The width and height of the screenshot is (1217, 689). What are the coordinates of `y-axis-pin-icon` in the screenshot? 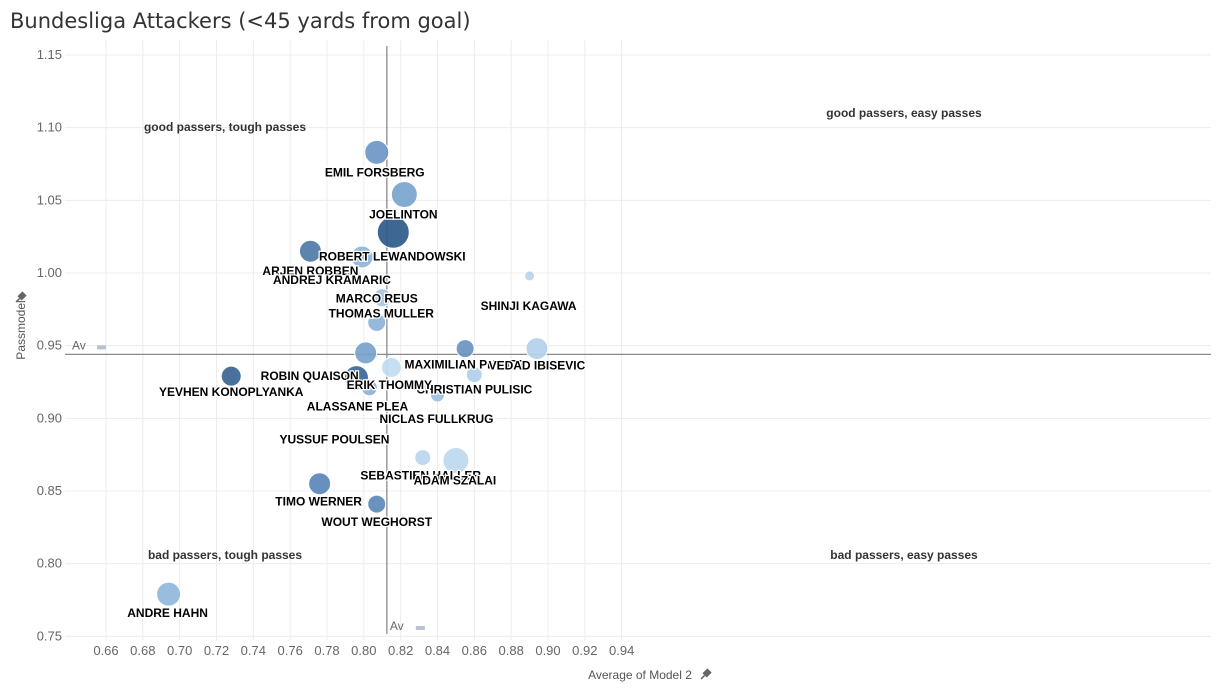 It's located at (20, 297).